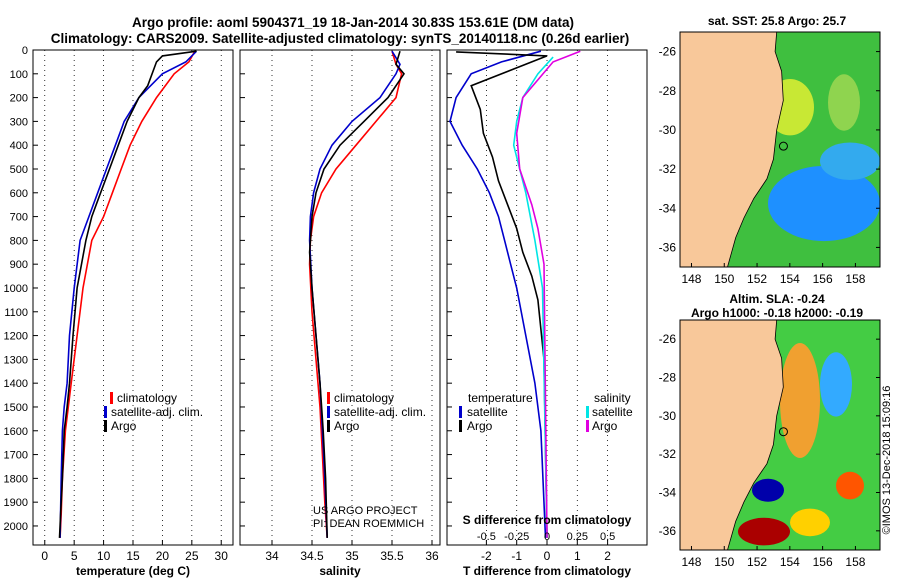  Describe the element at coordinates (516, 556) in the screenshot. I see `x-tick-label: -1` at that location.